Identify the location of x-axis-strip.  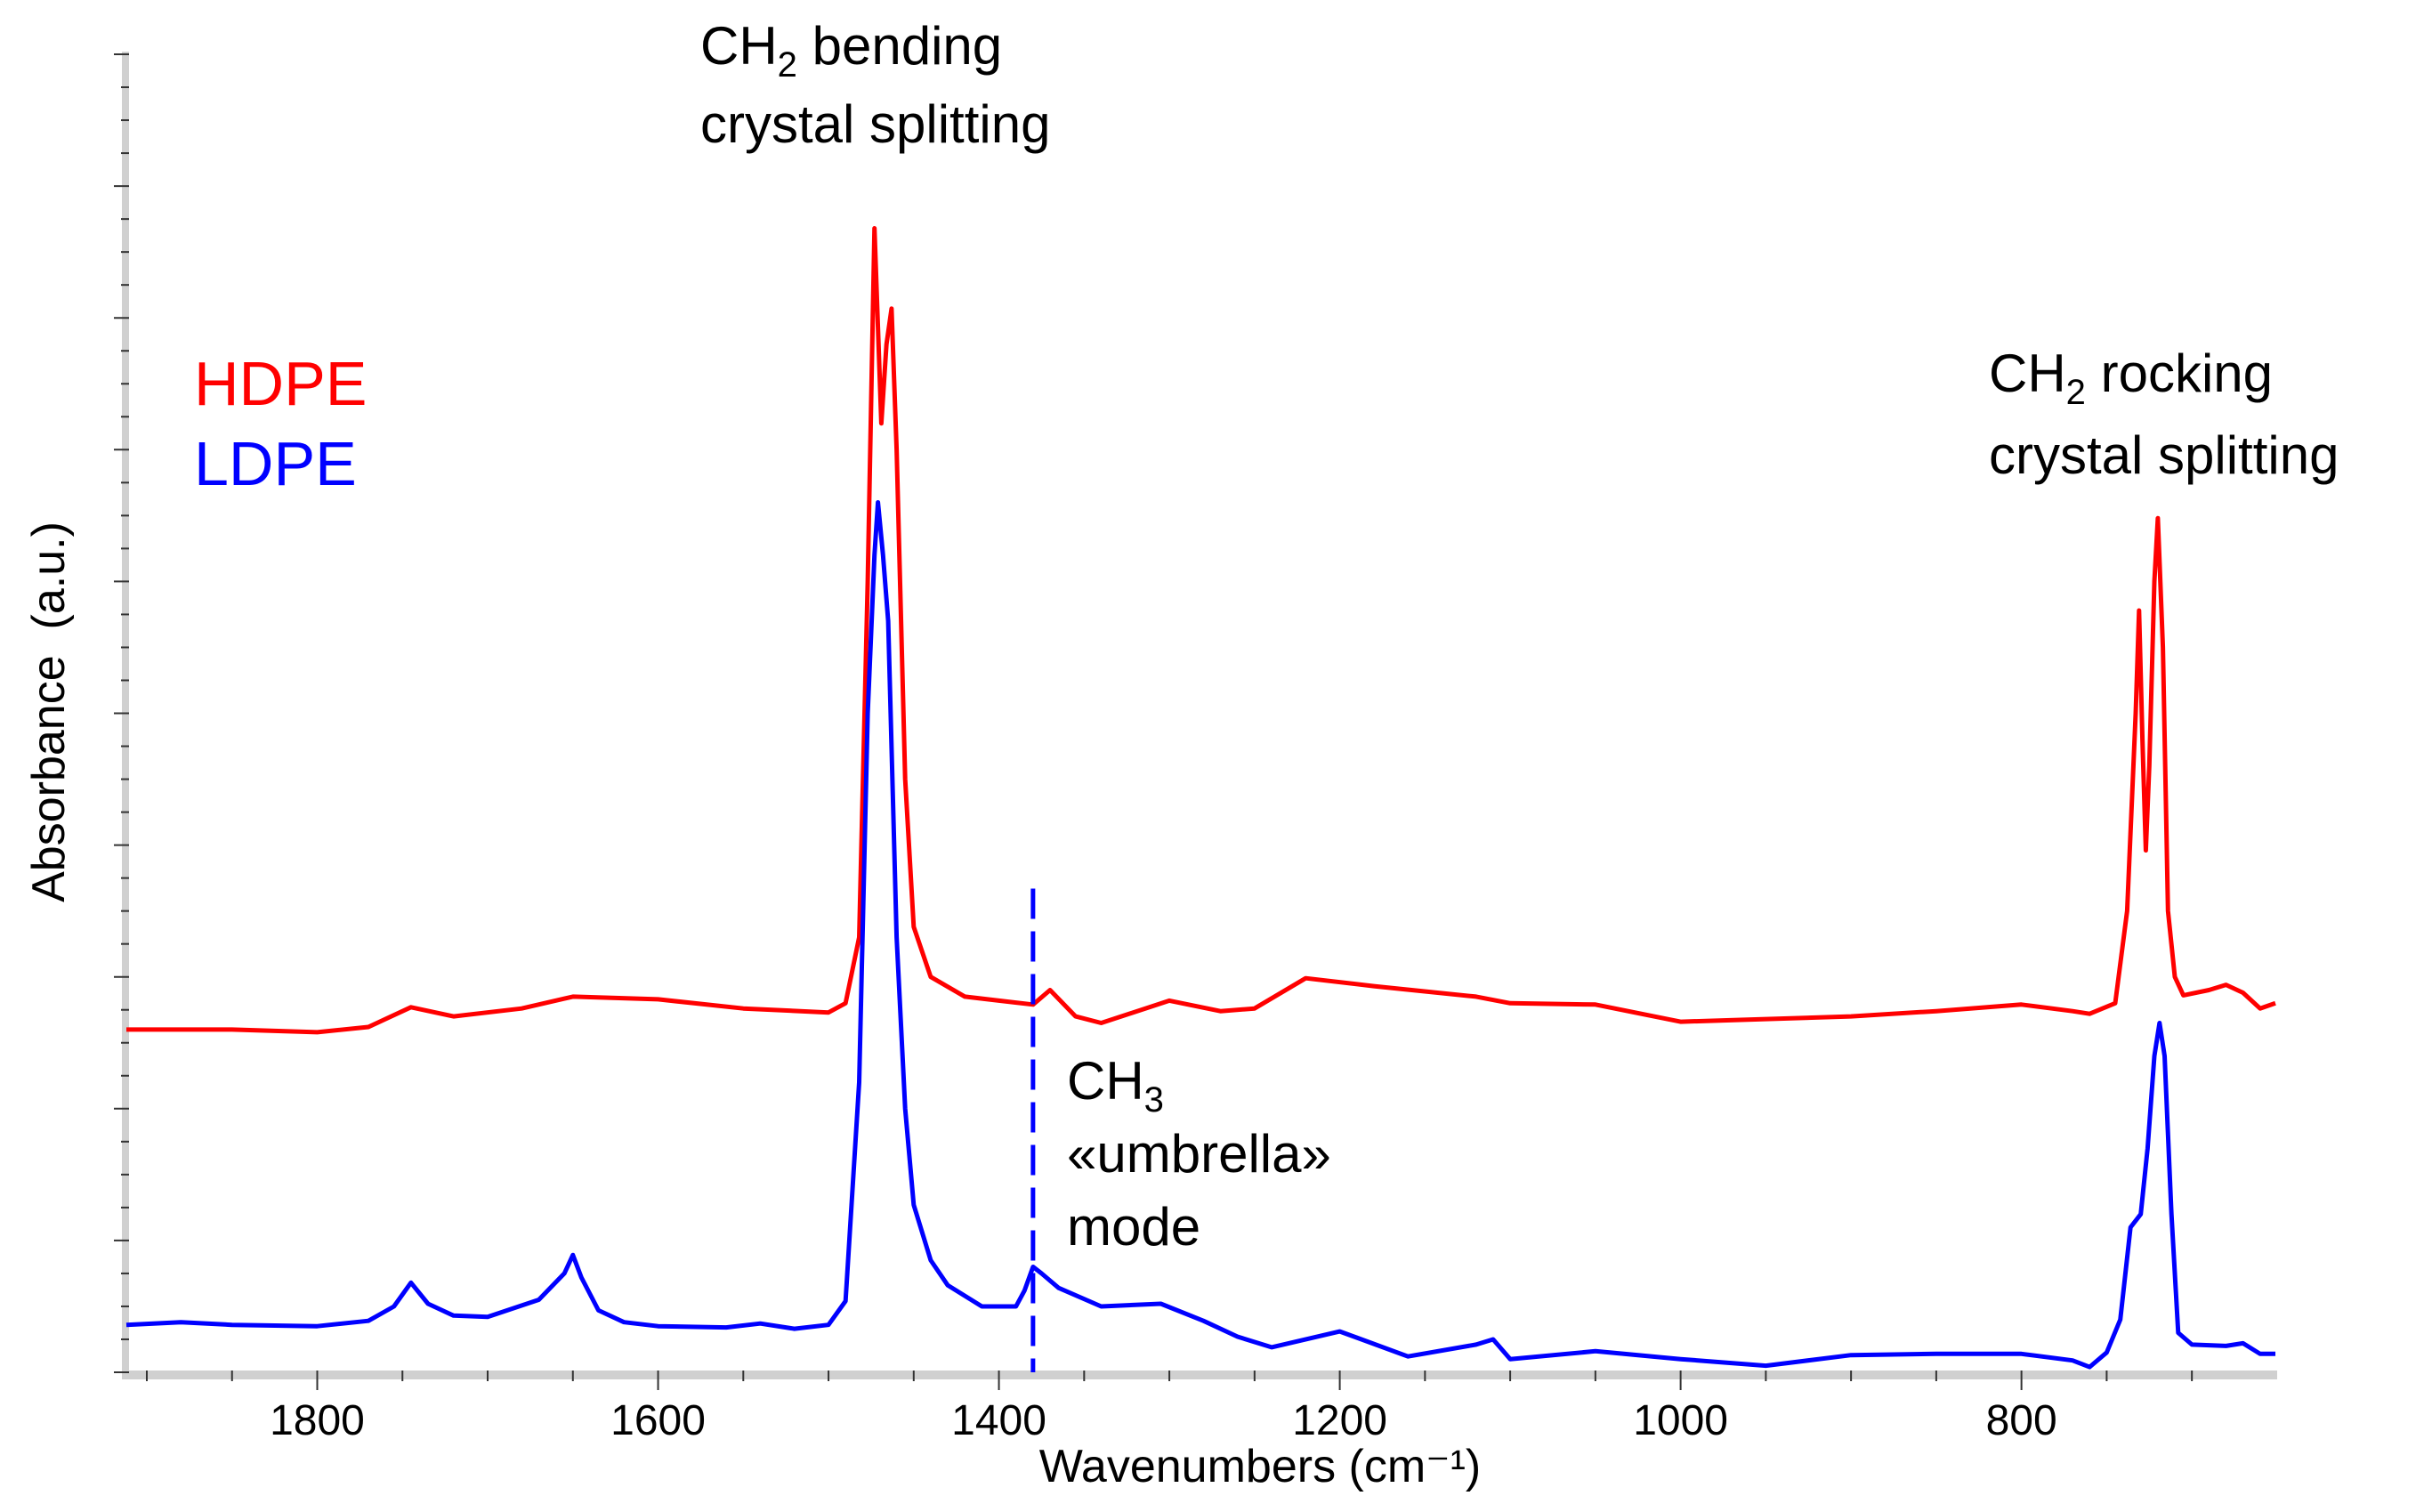
(1200, 1375).